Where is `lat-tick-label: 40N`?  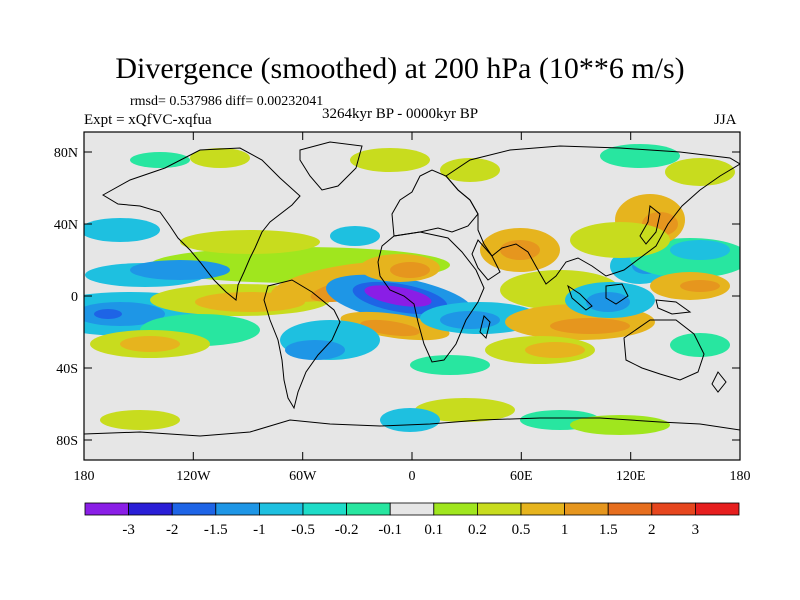 lat-tick-label: 40N is located at coordinates (66, 225).